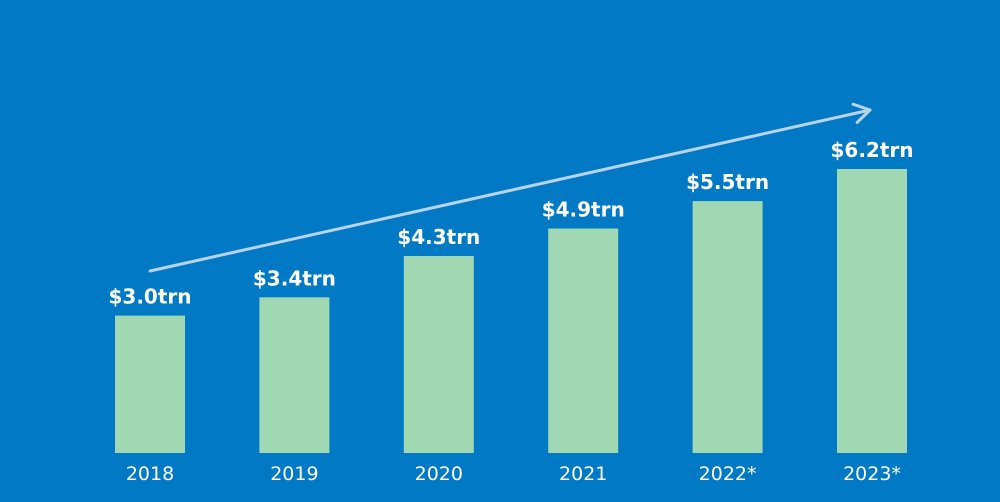 The image size is (1000, 502). I want to click on x-tick-label-2020: 2020, so click(439, 474).